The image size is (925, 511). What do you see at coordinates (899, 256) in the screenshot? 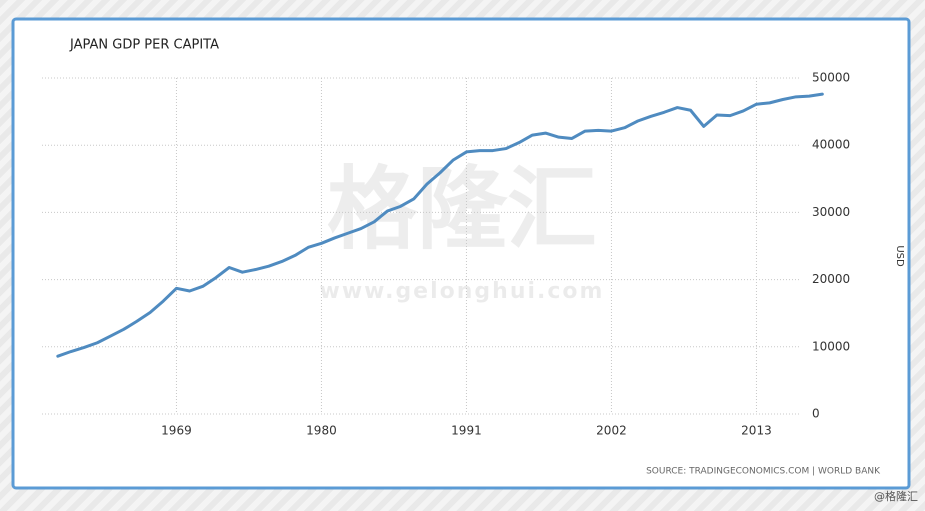
I see `y-axis-label: USD` at bounding box center [899, 256].